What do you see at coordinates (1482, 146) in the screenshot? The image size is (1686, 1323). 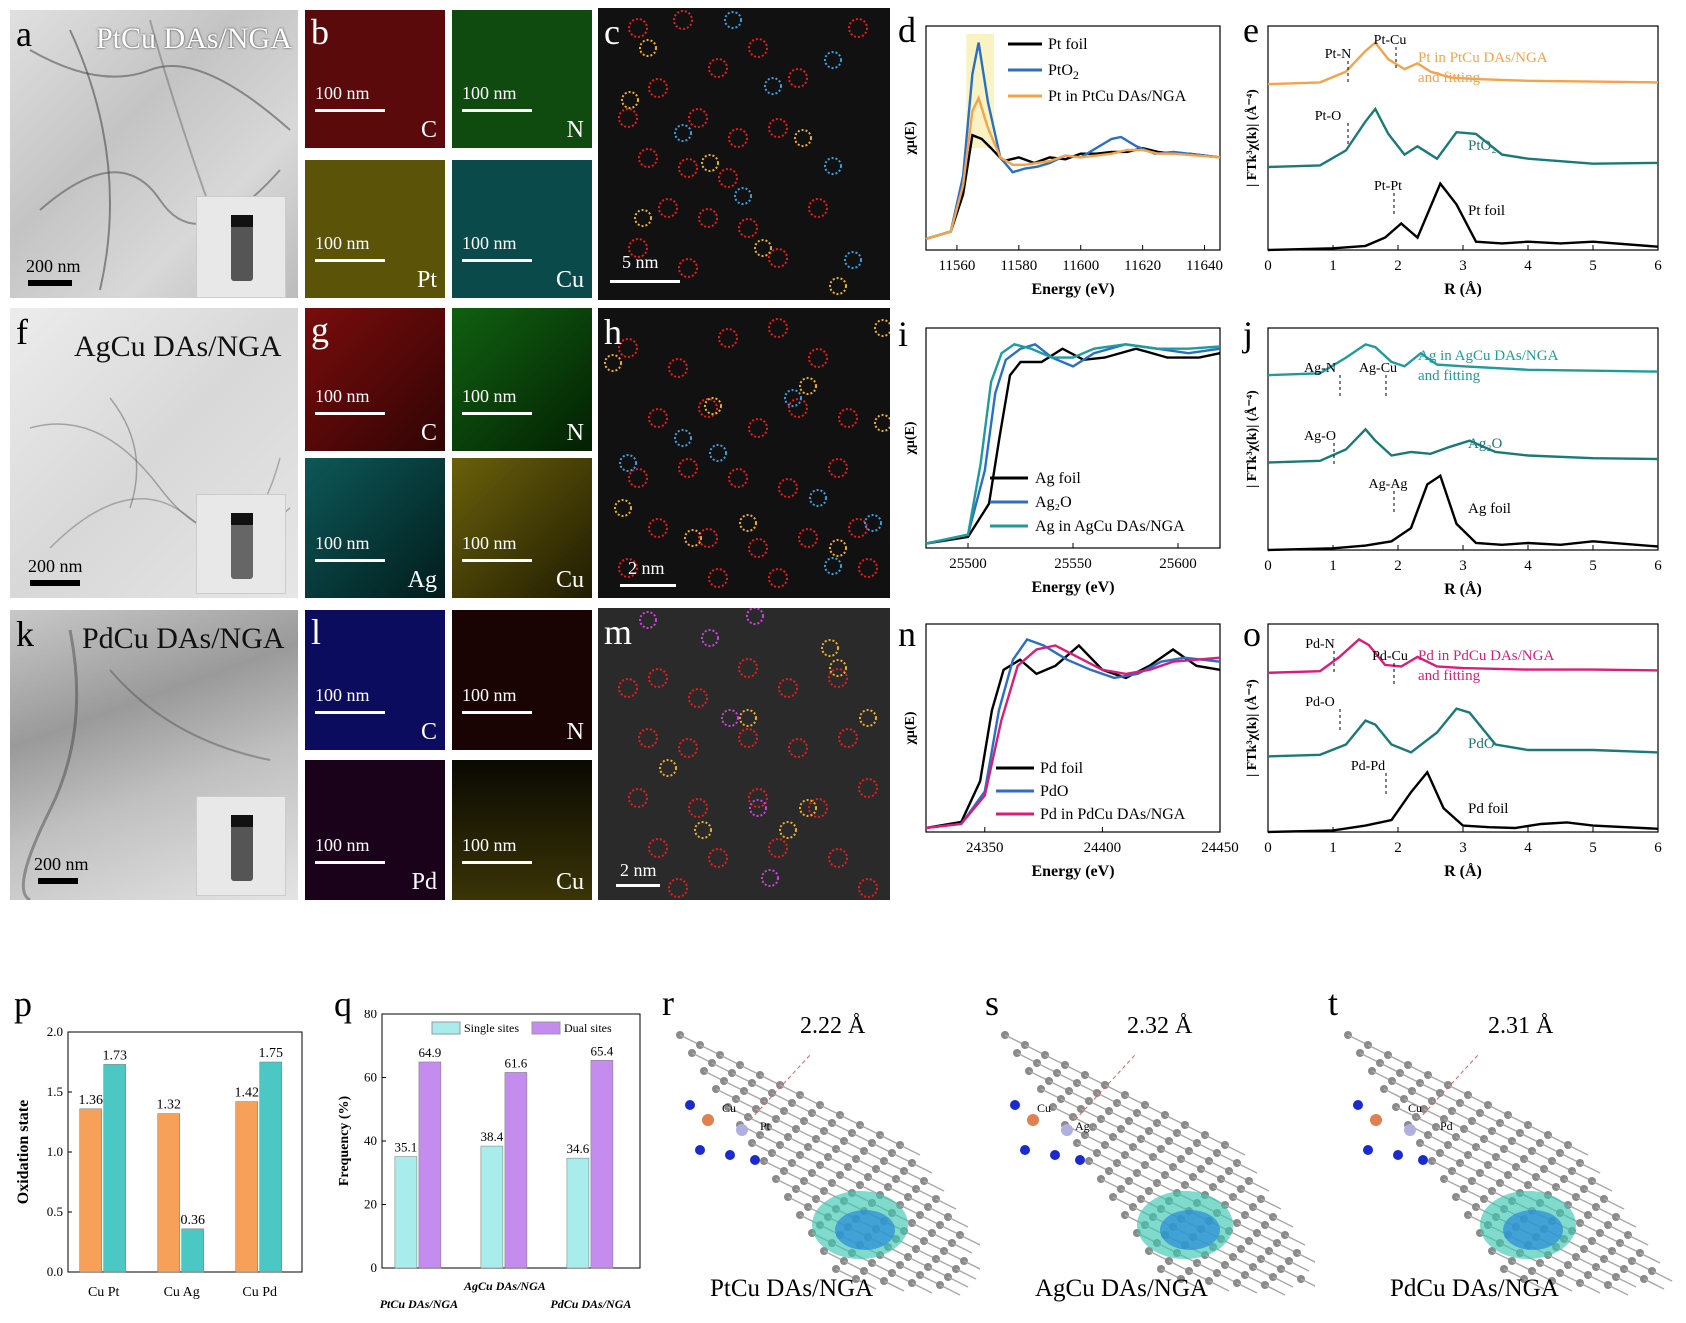 I see `legend-label: PtO₂` at bounding box center [1482, 146].